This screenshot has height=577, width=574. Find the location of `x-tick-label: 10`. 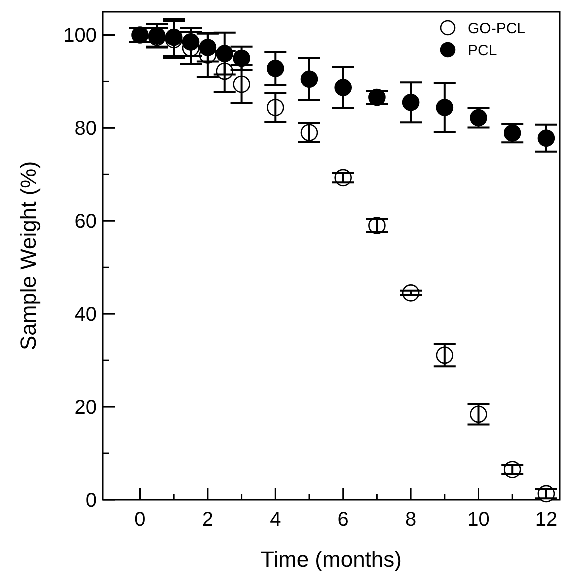

x-tick-label: 10 is located at coordinates (479, 520).